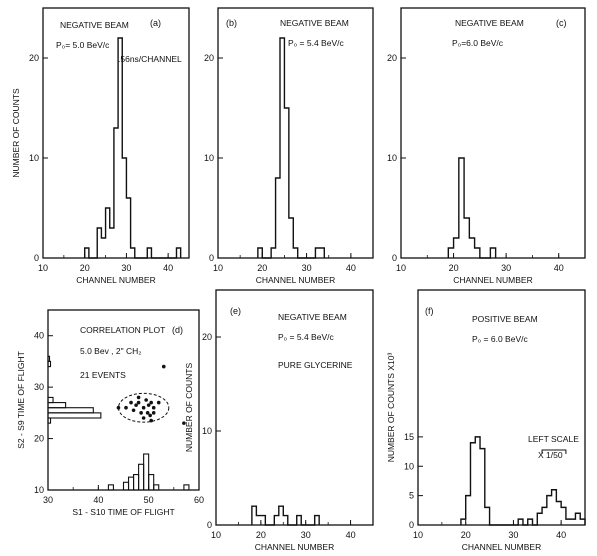 The height and width of the screenshot is (556, 597). What do you see at coordinates (16, 133) in the screenshot?
I see `y-axis-label: NUMBER OF COUNTS` at bounding box center [16, 133].